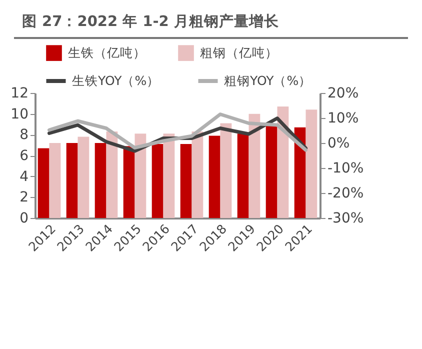 Image resolution: width=422 pixels, height=349 pixels. What do you see at coordinates (19, 114) in the screenshot?
I see `y-tick-label: 10` at bounding box center [19, 114].